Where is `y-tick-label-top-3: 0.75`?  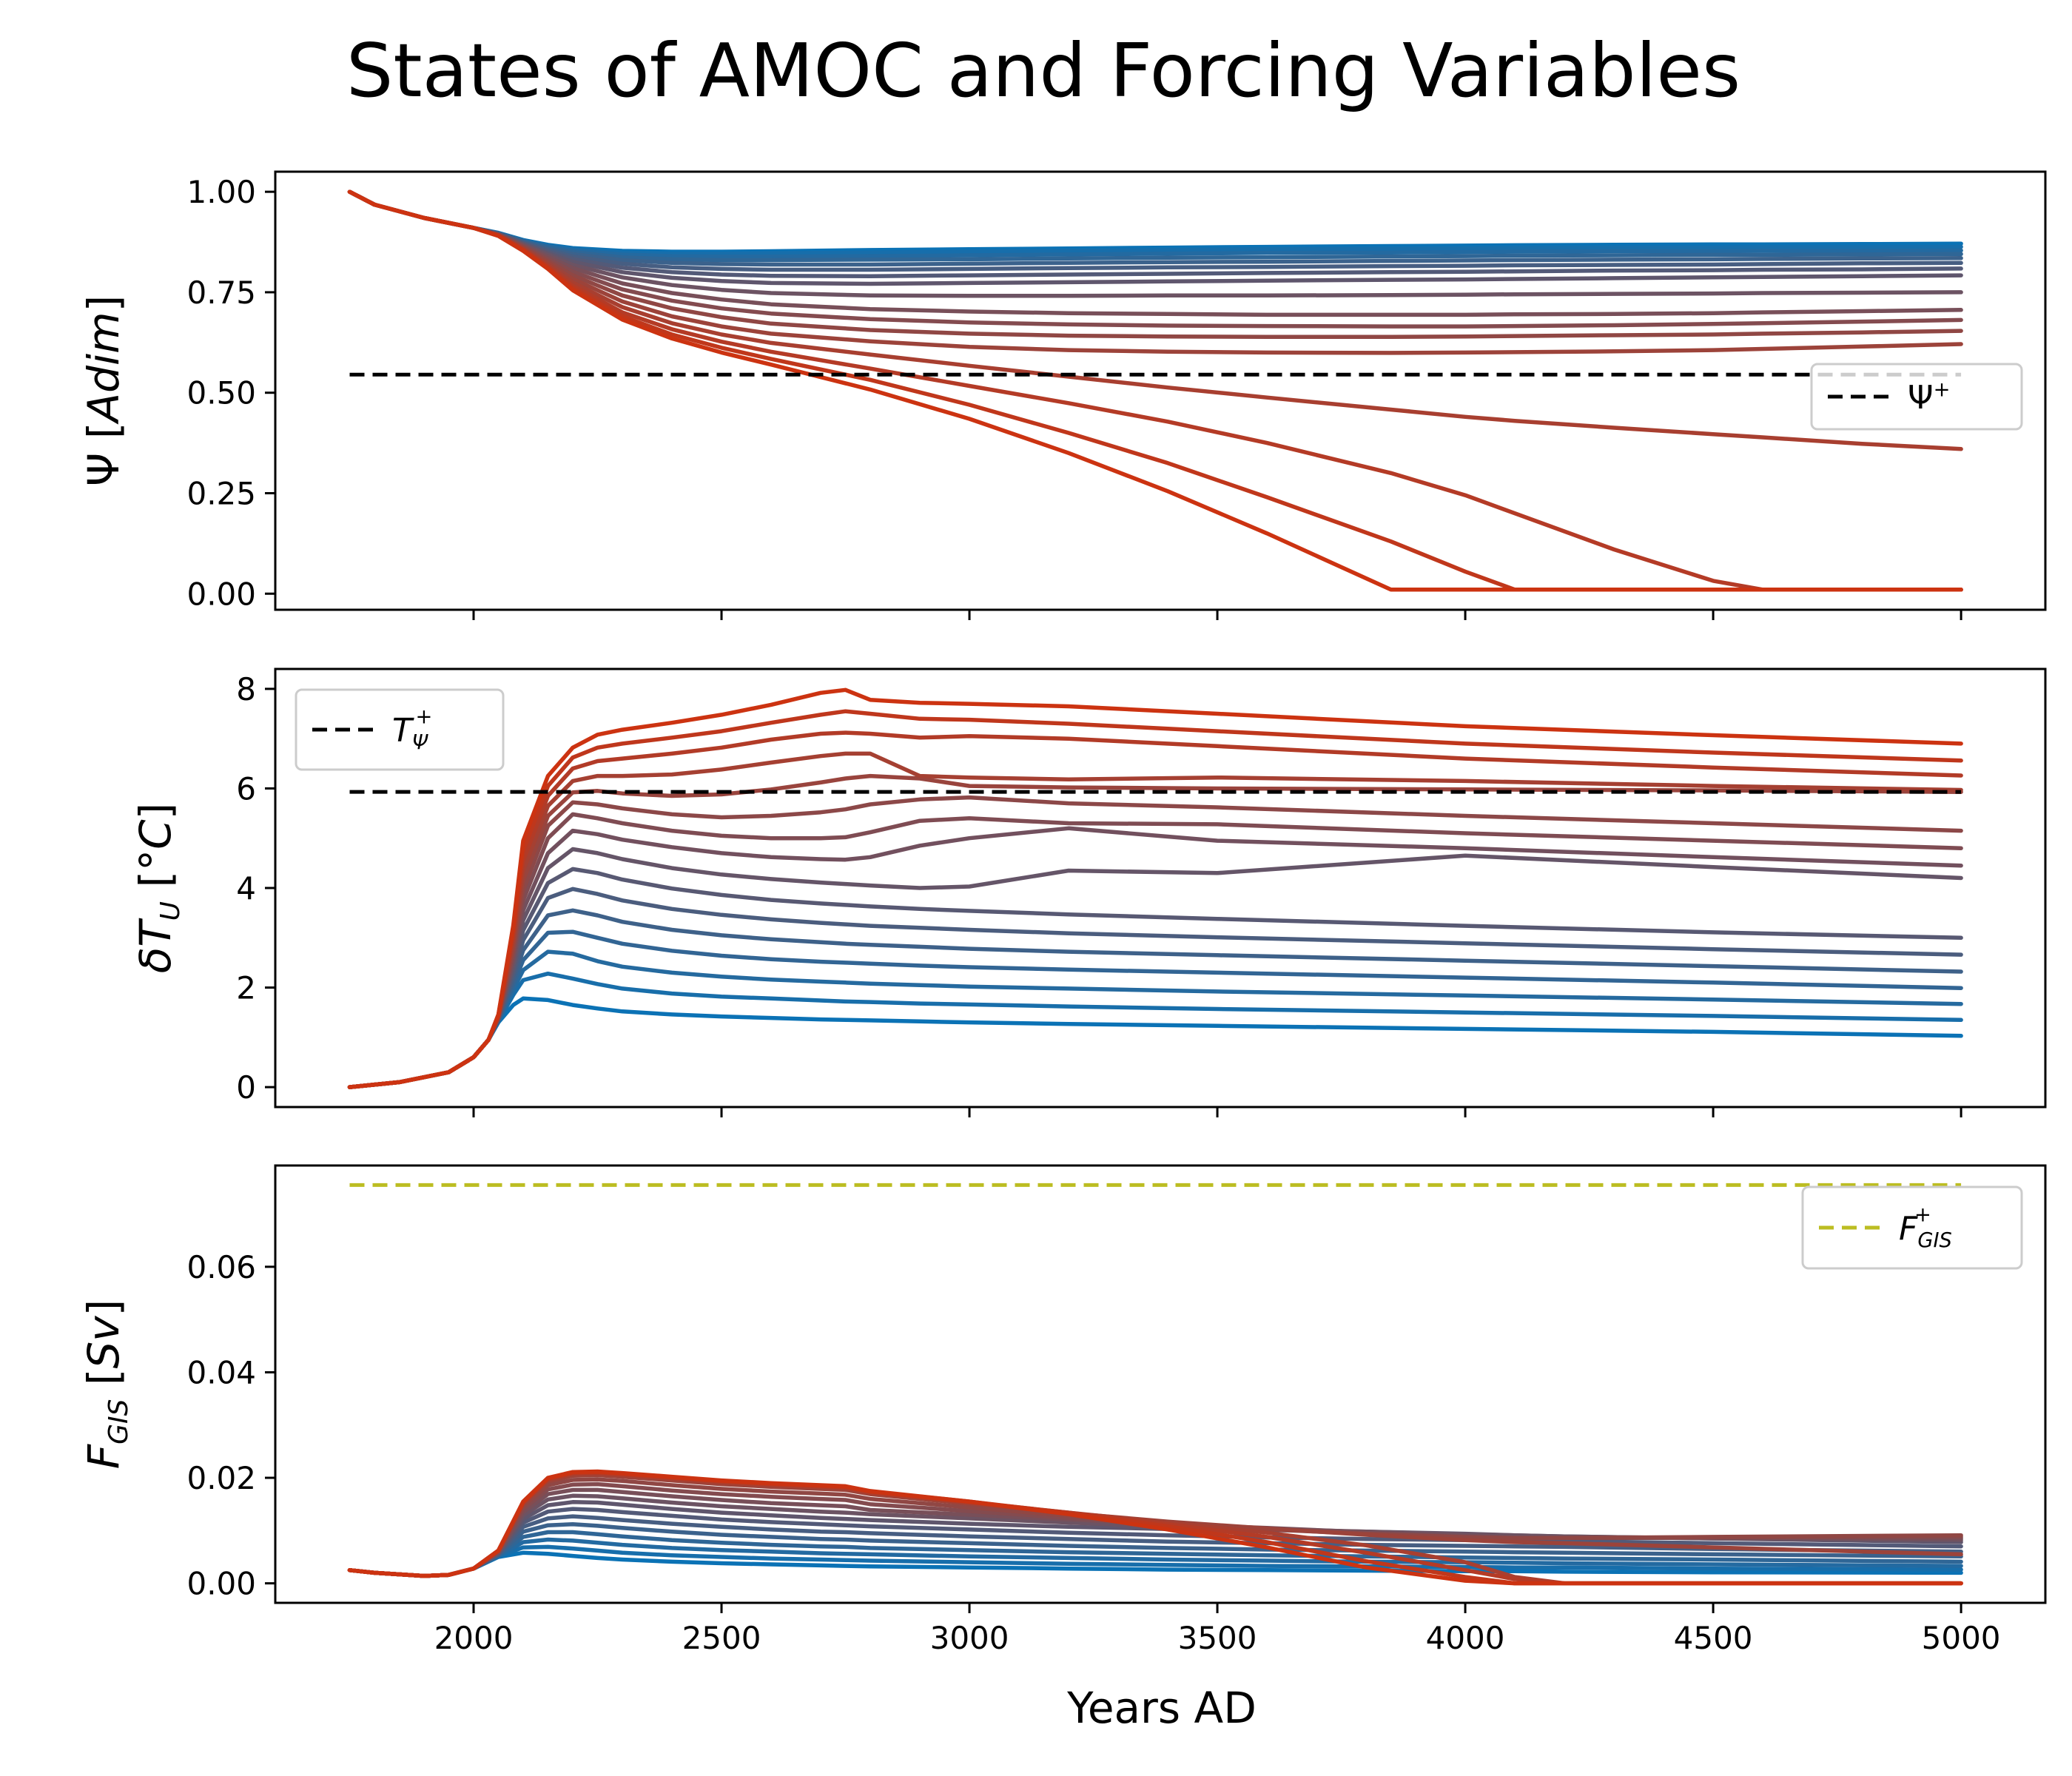
y-tick-label-top-3: 0.75 is located at coordinates (221, 293).